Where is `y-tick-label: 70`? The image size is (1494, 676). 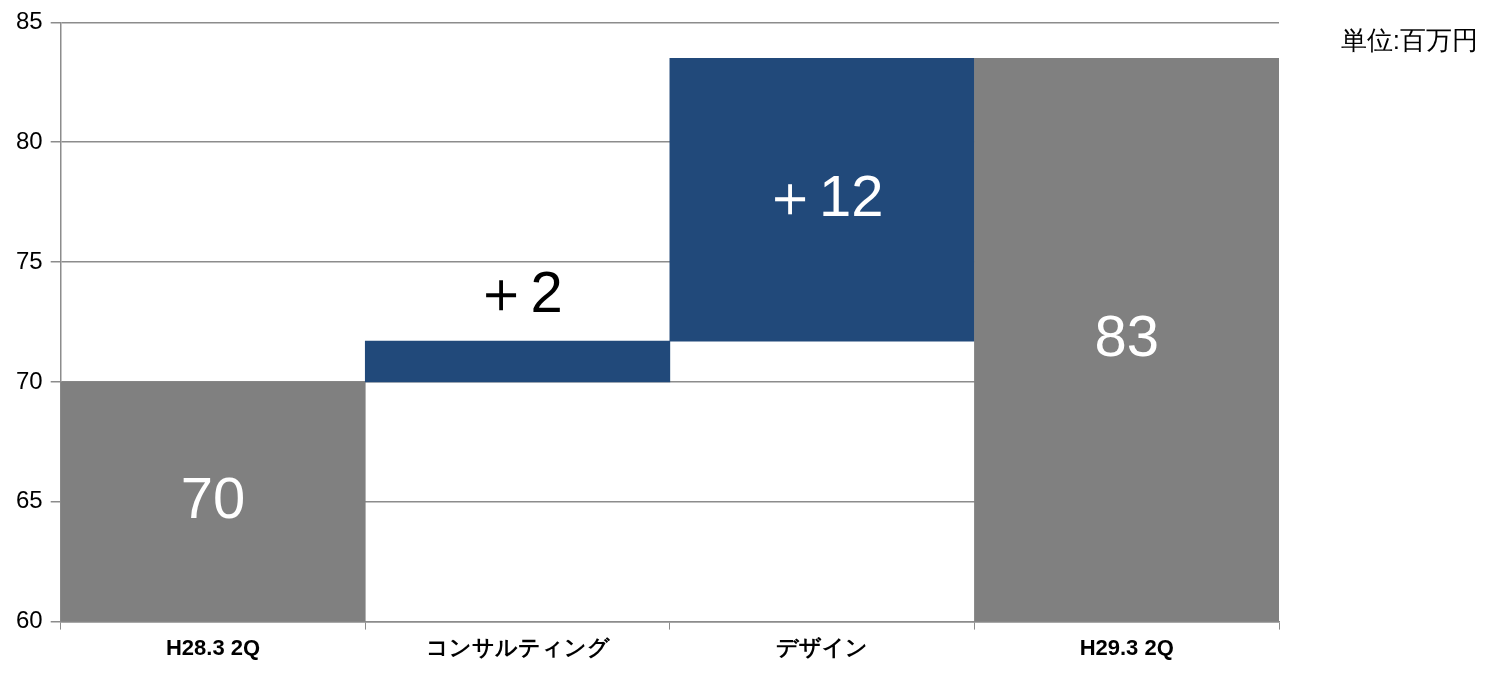
y-tick-label: 70 is located at coordinates (29, 380).